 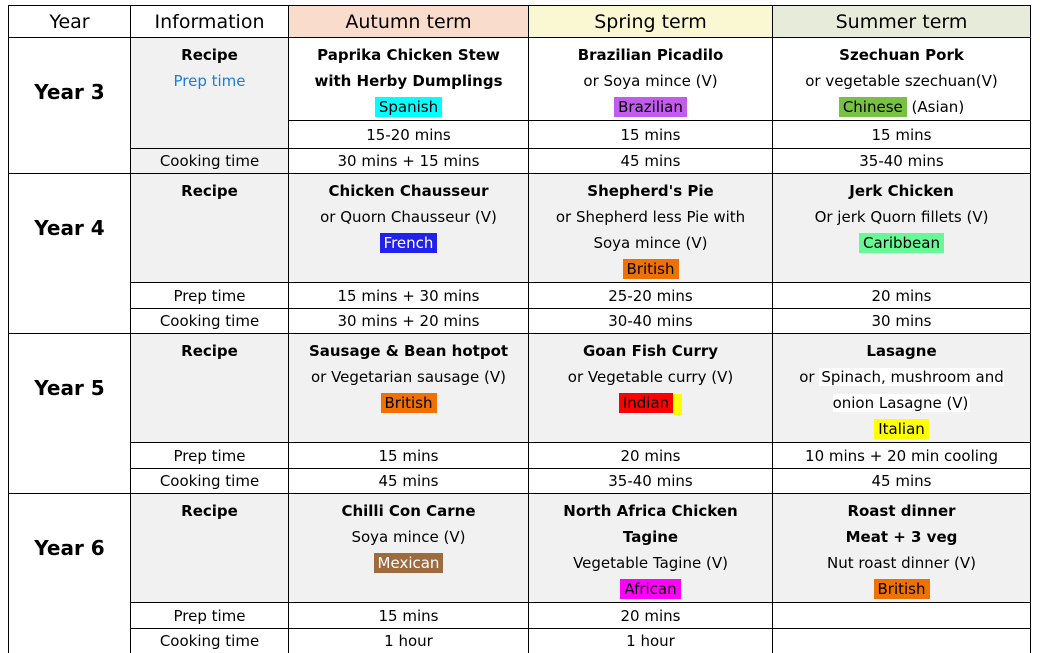 I want to click on header-summer-term: Summer term, so click(x=901, y=21).